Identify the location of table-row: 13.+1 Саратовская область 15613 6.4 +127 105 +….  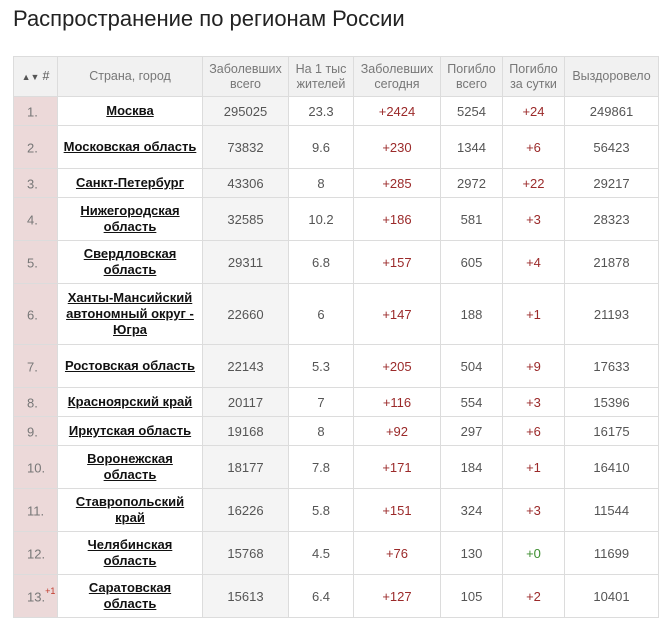
(336, 596).